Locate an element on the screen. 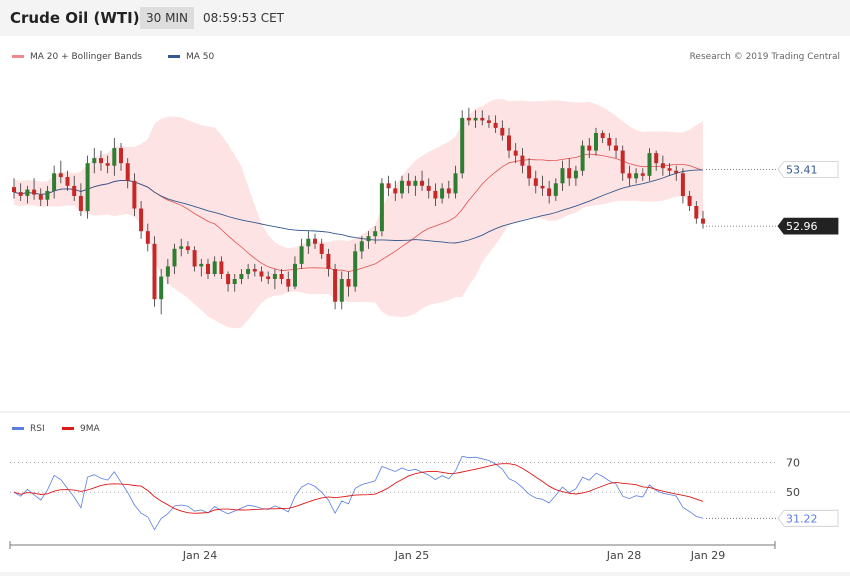 The width and height of the screenshot is (850, 576). rsi-last-tag is located at coordinates (808, 518).